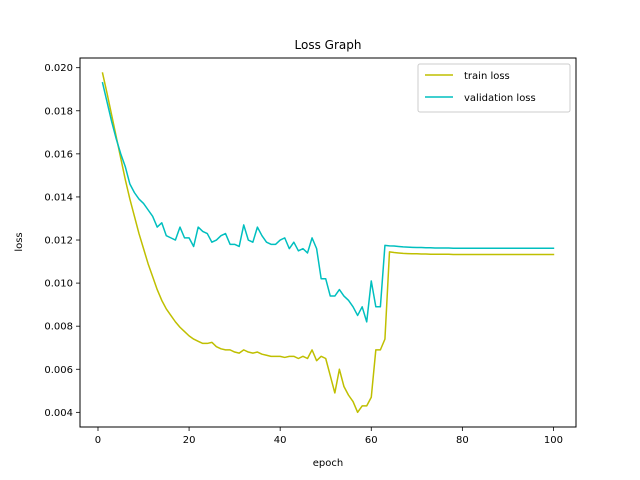 The image size is (640, 480). What do you see at coordinates (329, 436) in the screenshot?
I see `x-axis-ticks: 0 20 40 60 80 100` at bounding box center [329, 436].